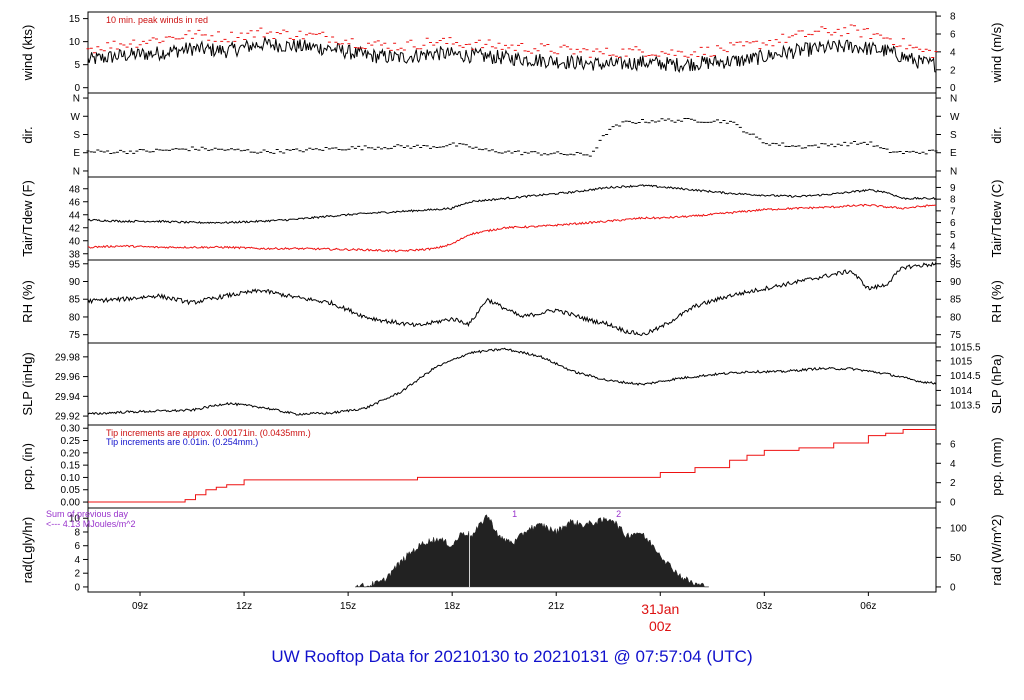 This screenshot has height=700, width=1024. What do you see at coordinates (75, 19) in the screenshot?
I see `left-tick-label-wind: 15` at bounding box center [75, 19].